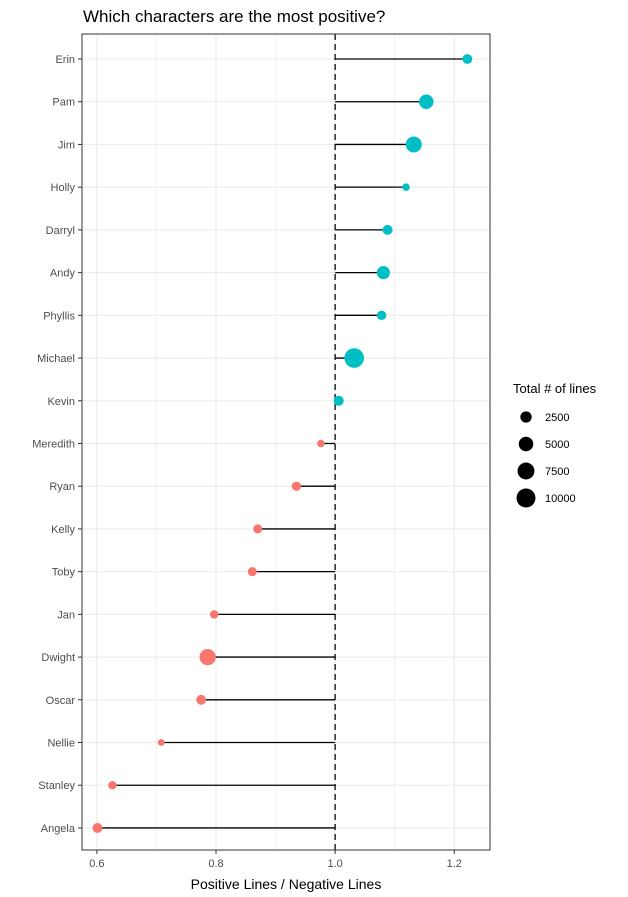  I want to click on legend-label: 2500, so click(557, 418).